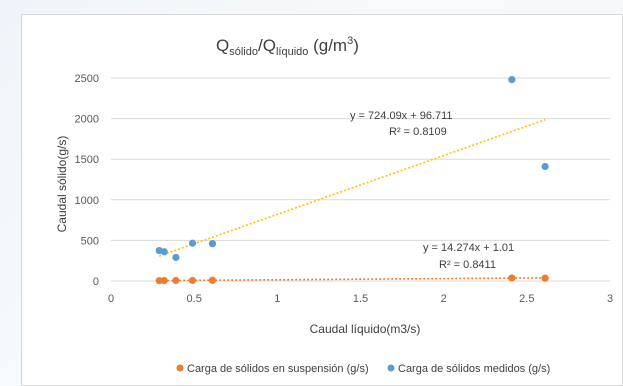 The image size is (623, 386). I want to click on y-tick-label-0: 0, so click(96, 282).